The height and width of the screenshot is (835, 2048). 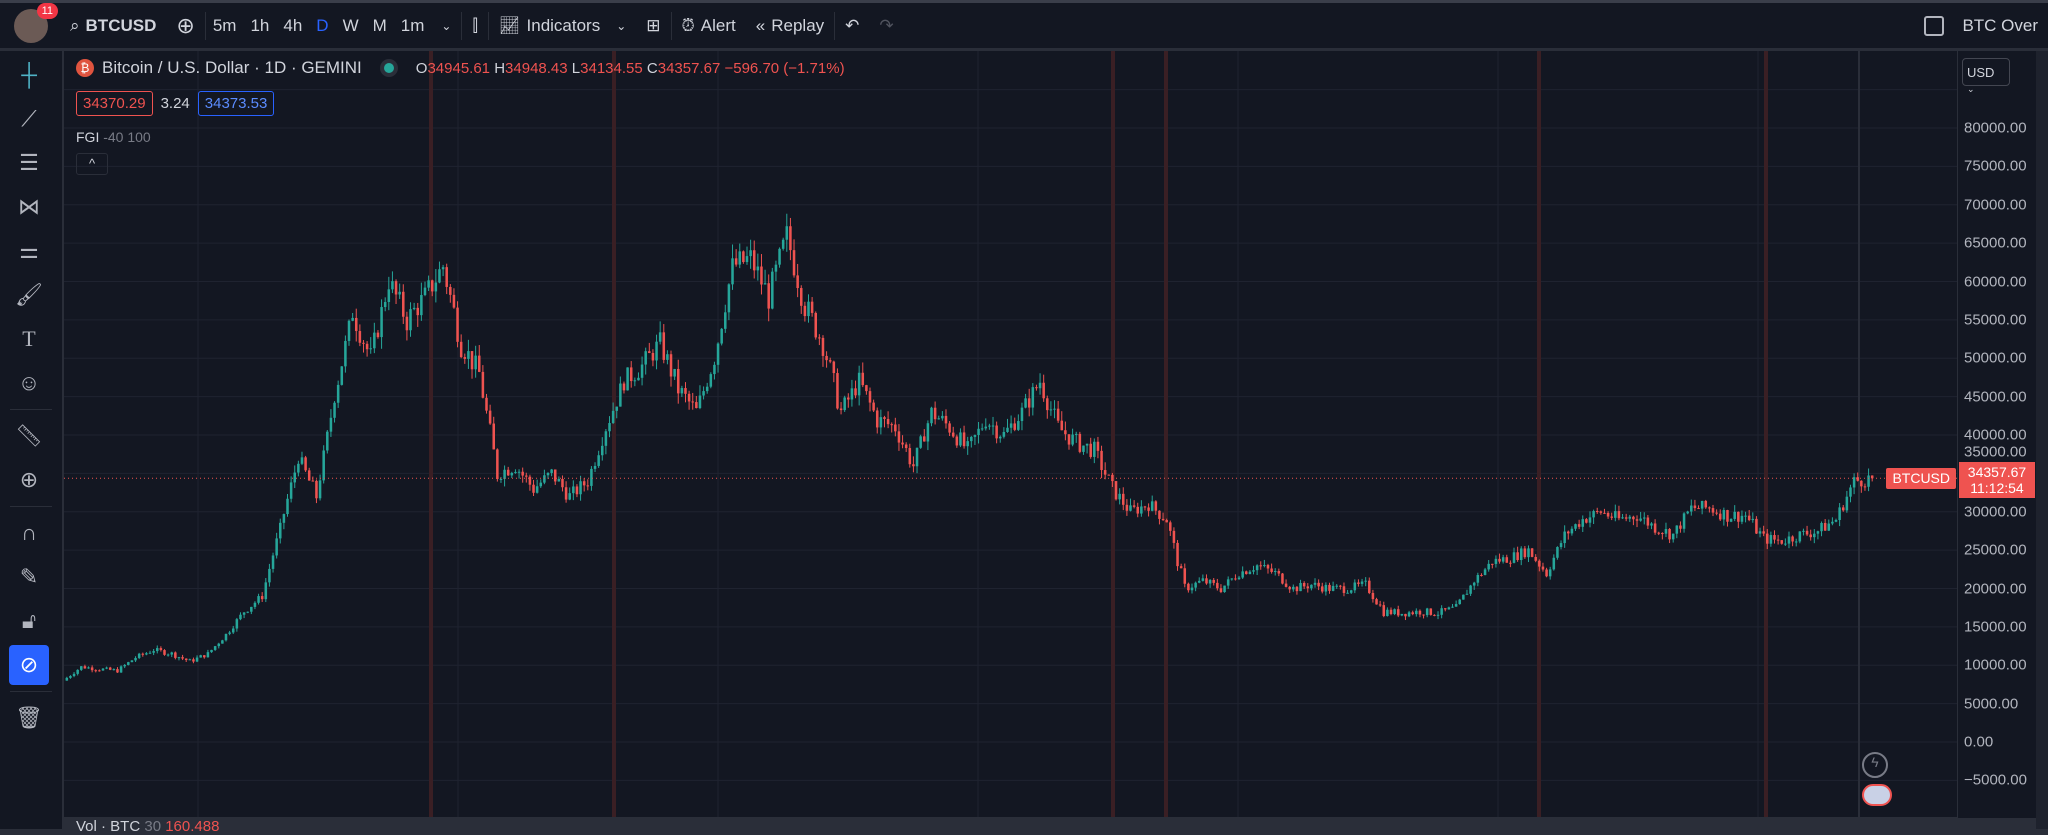 I want to click on symbol-price-tag: BTCUSD, so click(x=1921, y=479).